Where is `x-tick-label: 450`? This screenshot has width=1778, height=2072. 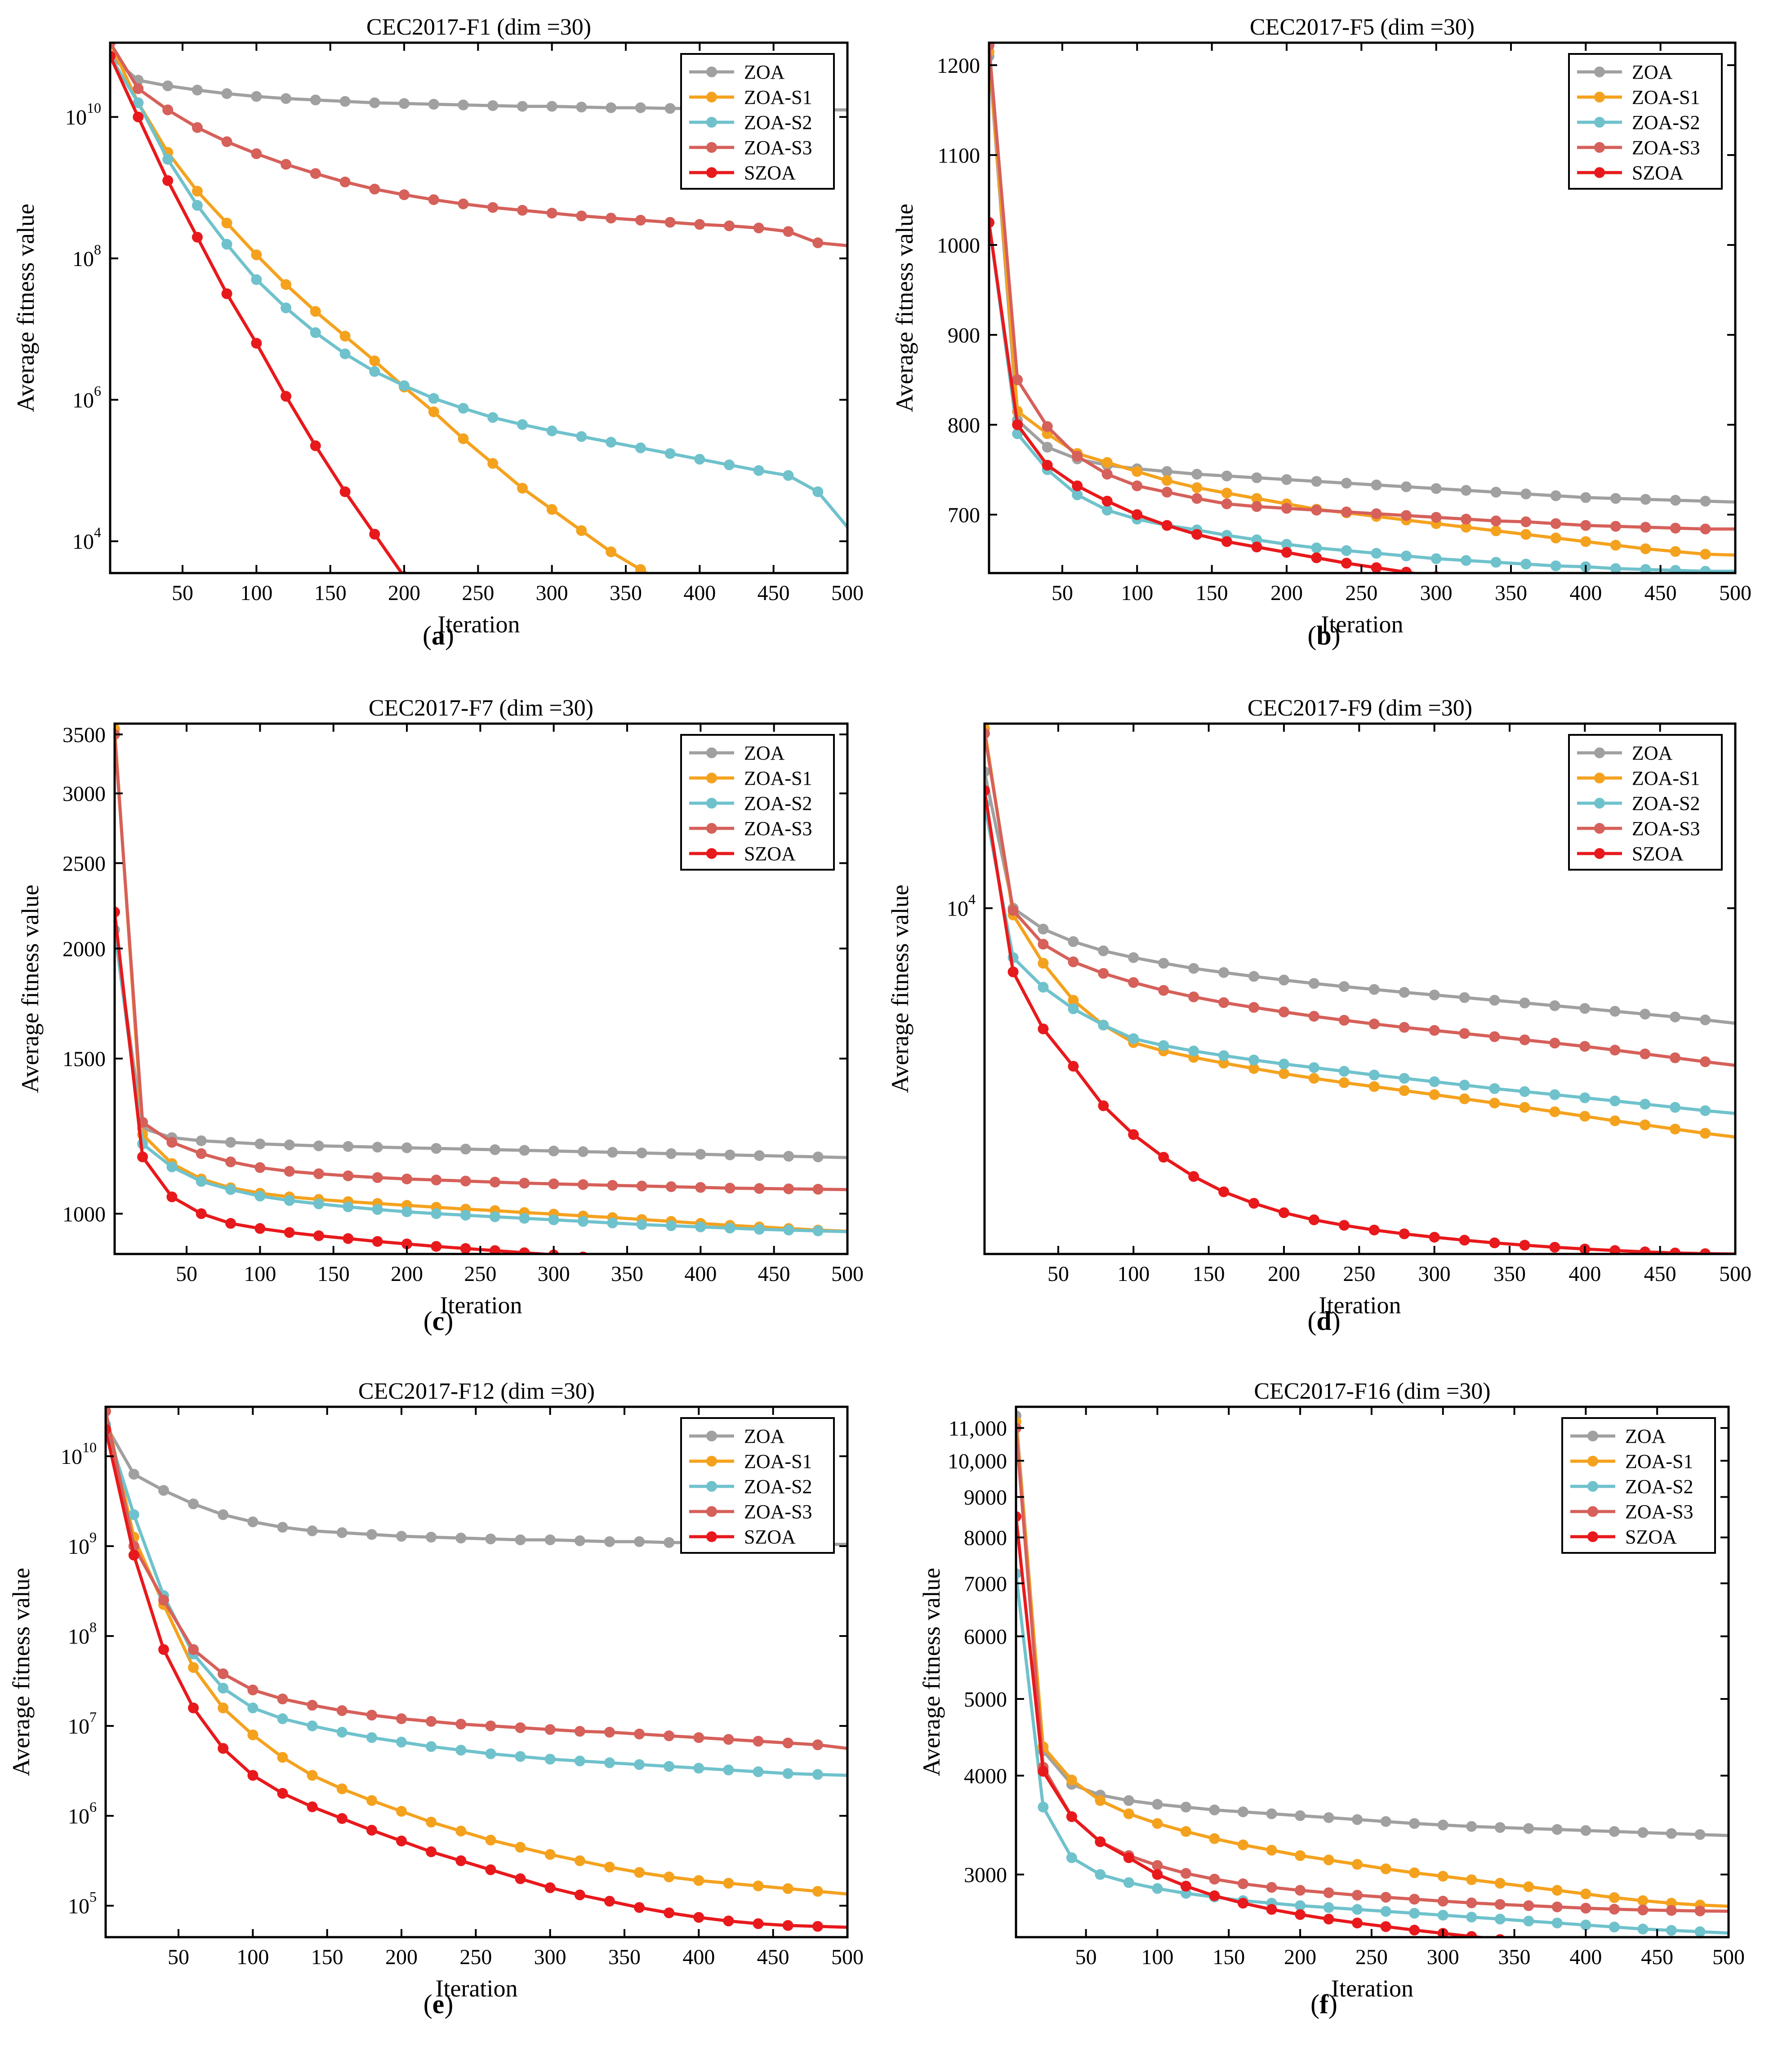
x-tick-label: 450 is located at coordinates (1661, 593).